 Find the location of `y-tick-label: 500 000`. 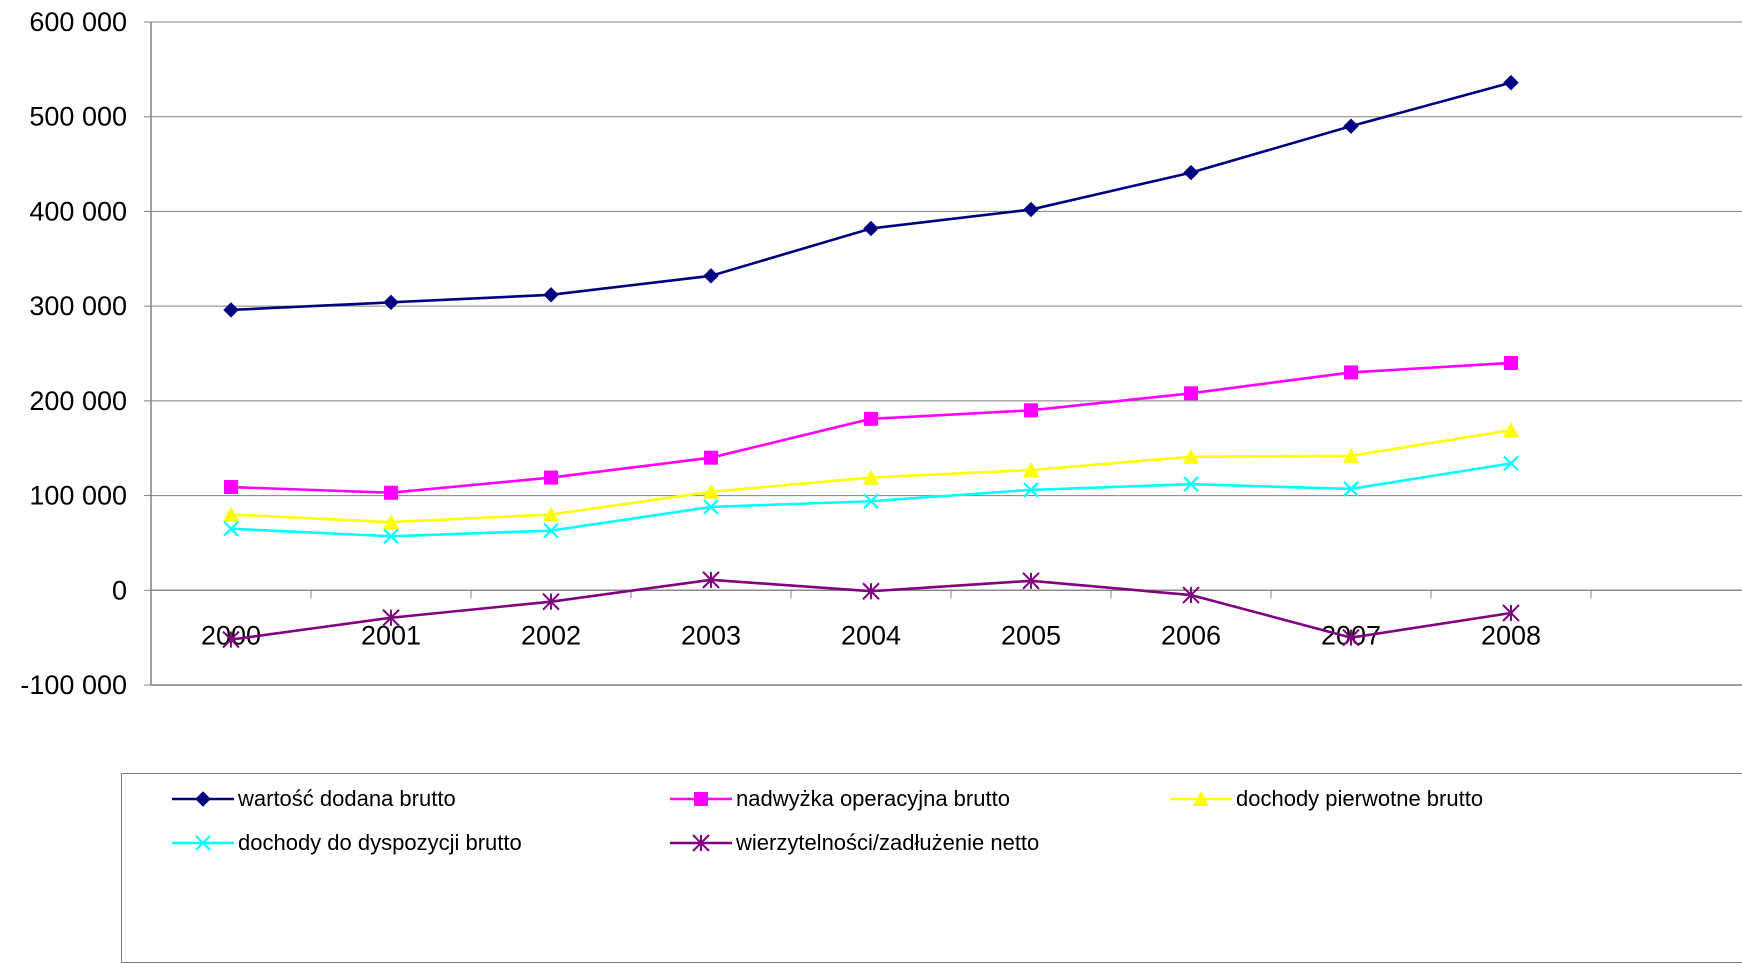

y-tick-label: 500 000 is located at coordinates (78, 117).